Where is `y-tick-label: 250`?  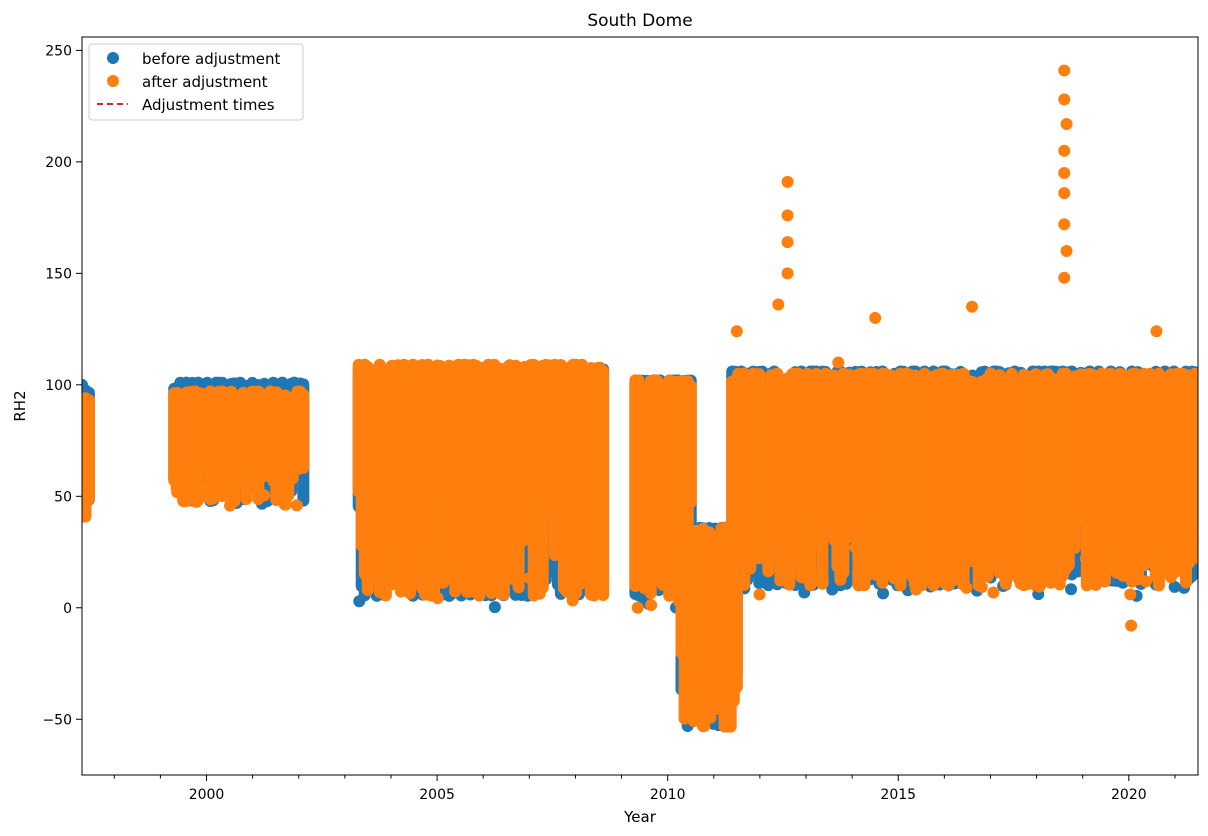 y-tick-label: 250 is located at coordinates (58, 51).